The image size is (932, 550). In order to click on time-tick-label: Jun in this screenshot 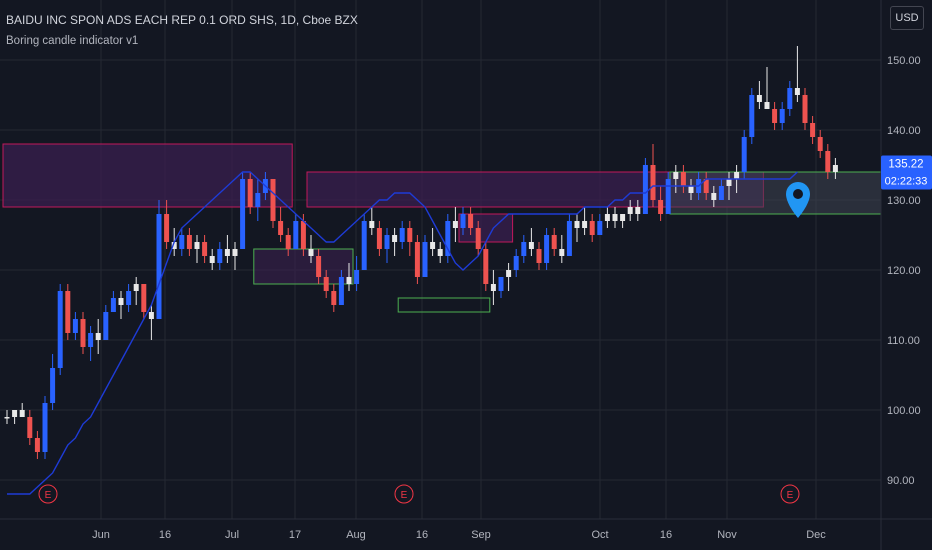, I will do `click(101, 535)`.